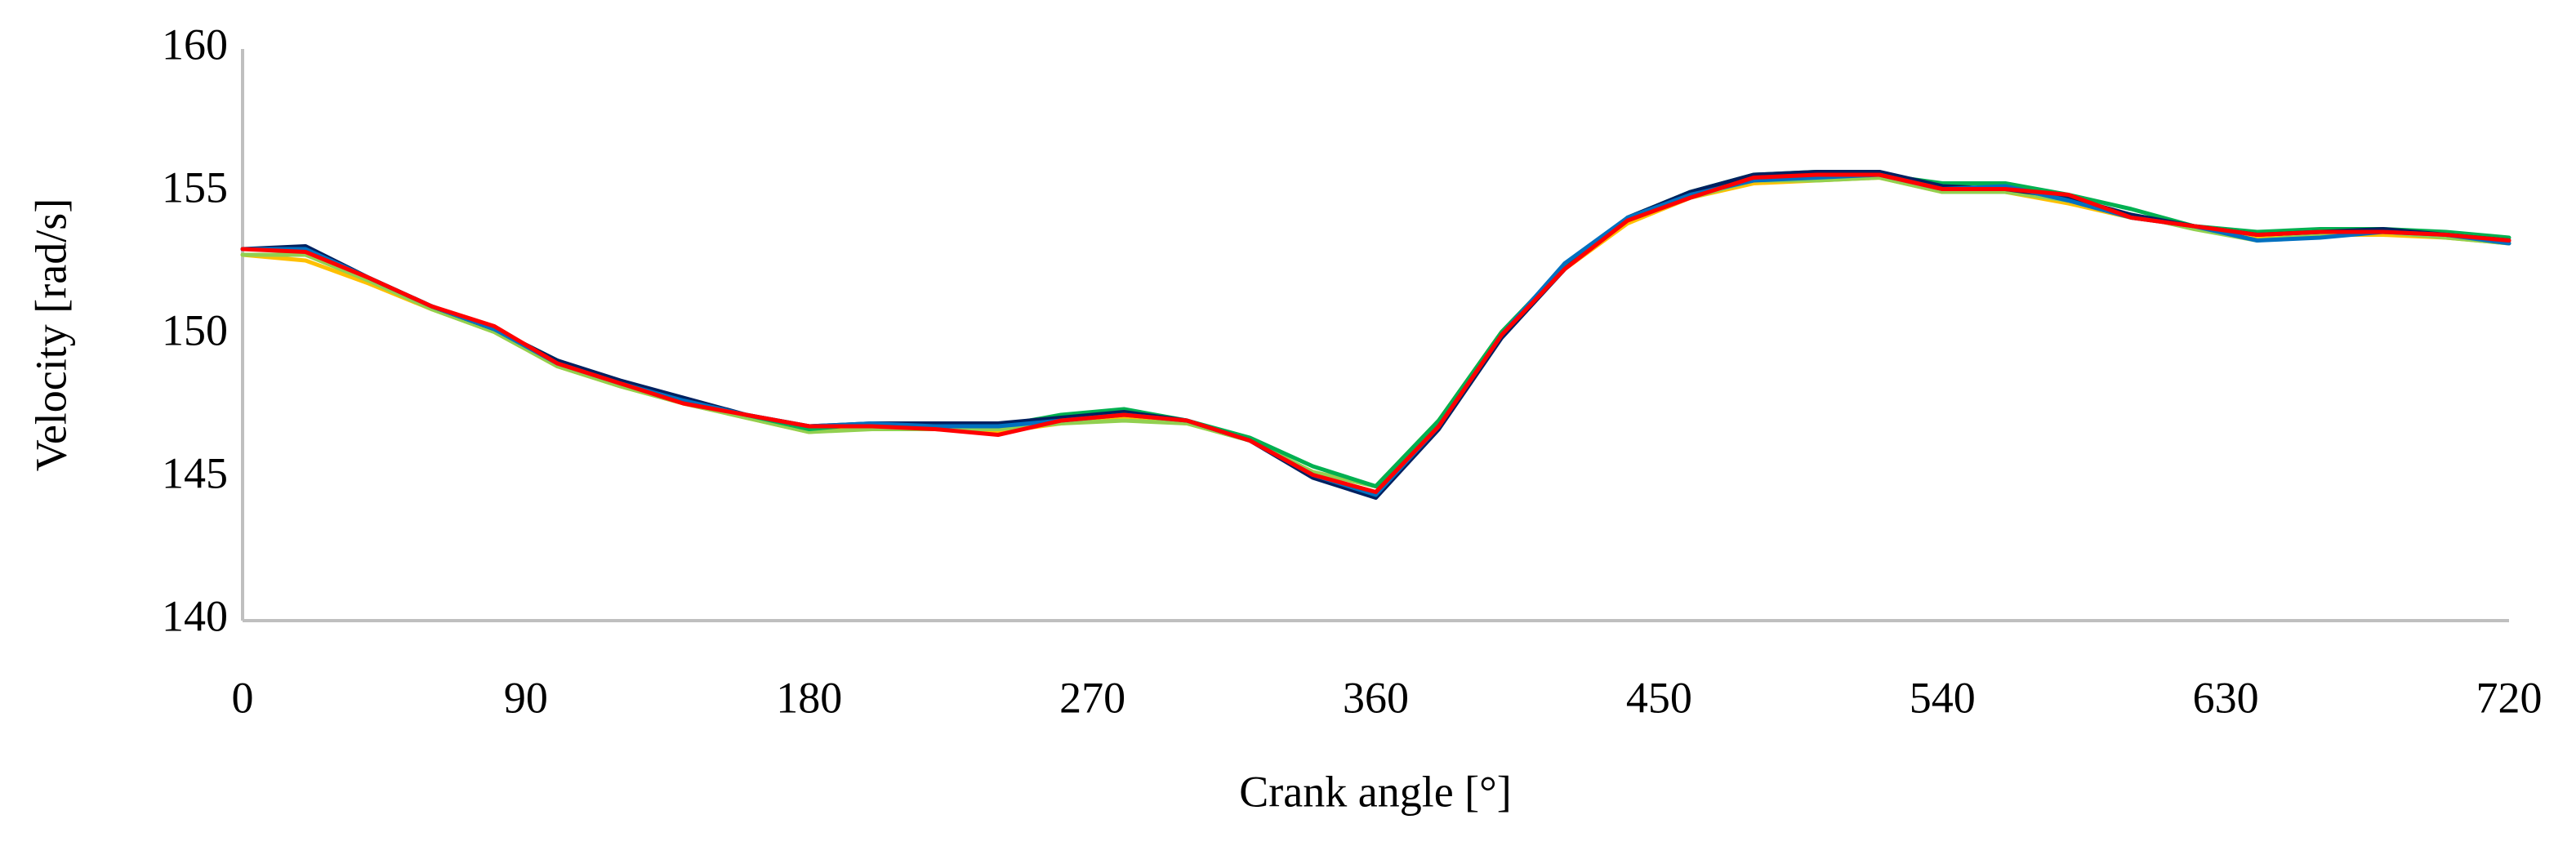 The height and width of the screenshot is (855, 2576). I want to click on x-axis-title: Crank angle [°], so click(1375, 791).